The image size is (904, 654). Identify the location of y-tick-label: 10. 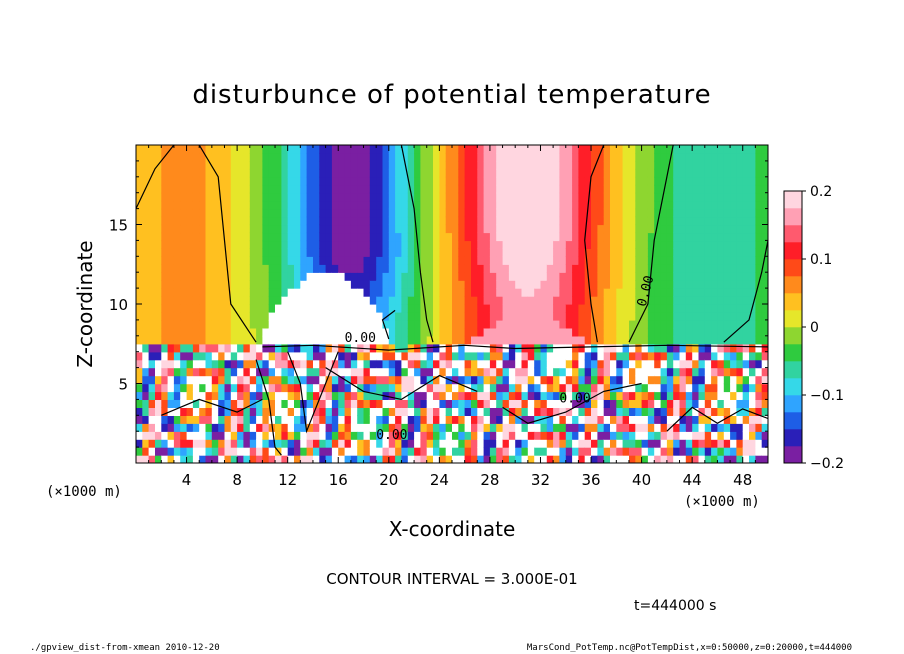
(118, 305).